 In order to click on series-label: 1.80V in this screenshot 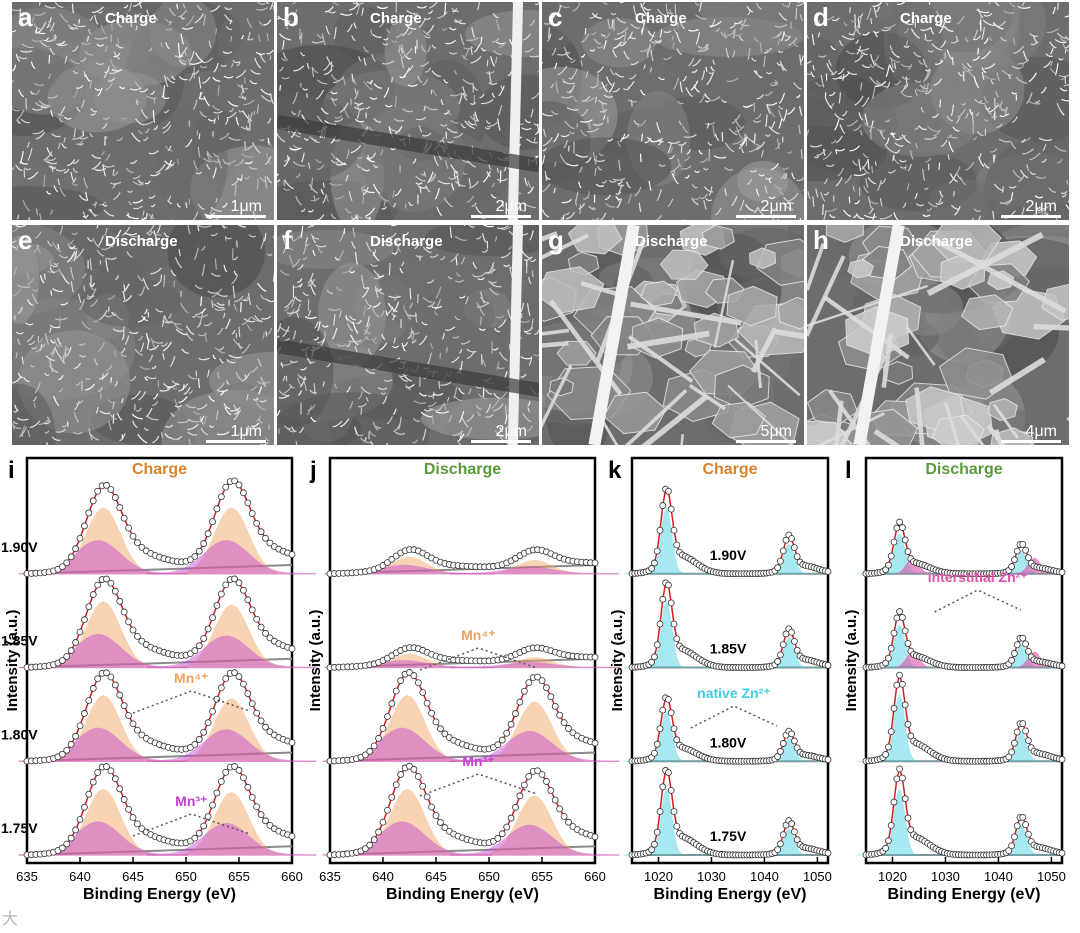, I will do `click(728, 742)`.